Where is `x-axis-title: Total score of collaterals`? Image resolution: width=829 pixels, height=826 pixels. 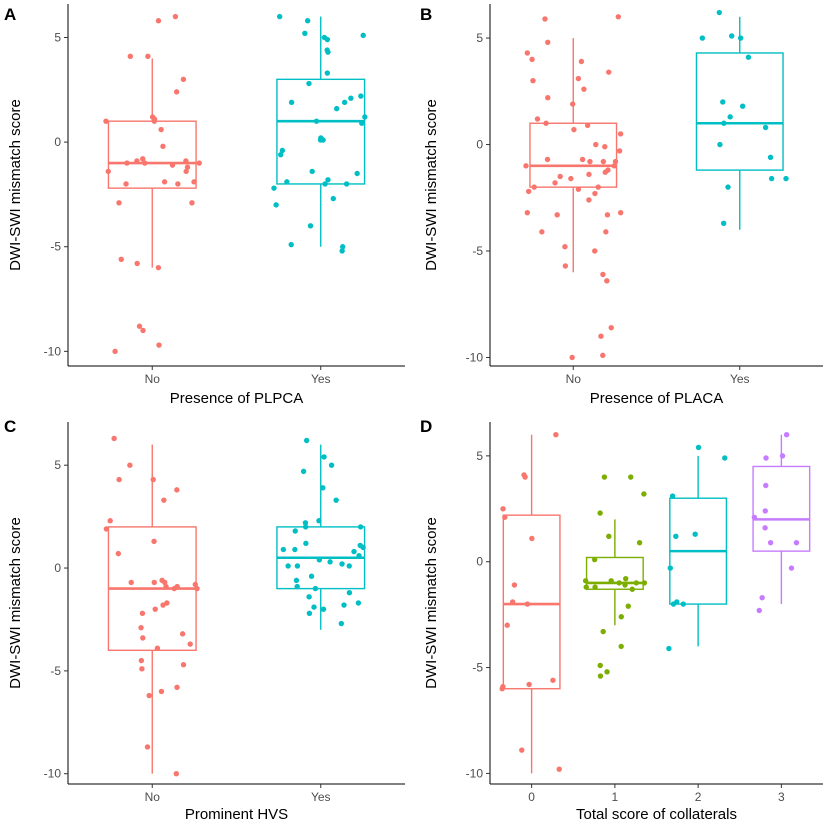 x-axis-title: Total score of collaterals is located at coordinates (656, 814).